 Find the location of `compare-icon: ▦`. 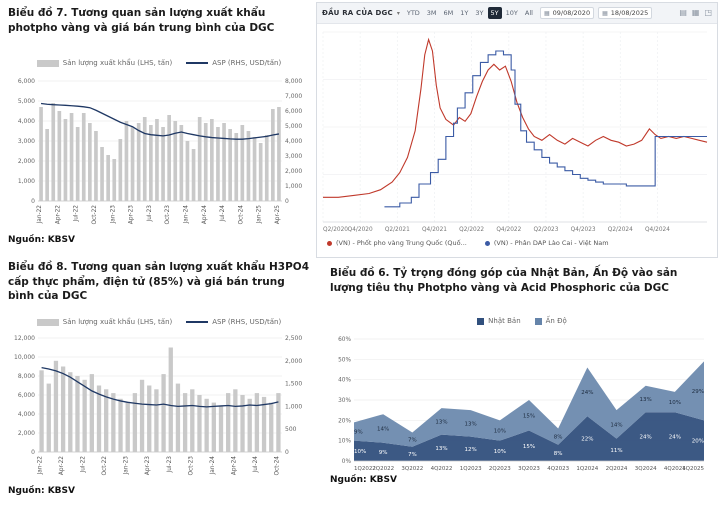

compare-icon: ▦ is located at coordinates (695, 12).